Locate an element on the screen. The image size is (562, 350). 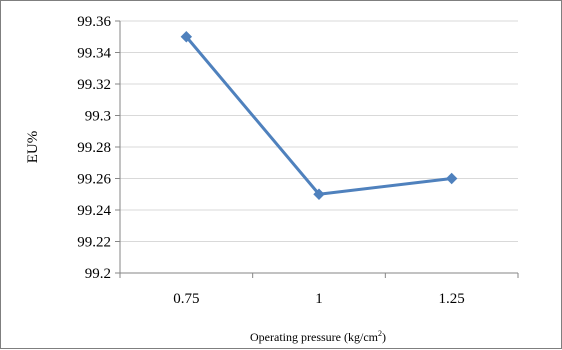
y-tick-label: 99.32 is located at coordinates (94, 85).